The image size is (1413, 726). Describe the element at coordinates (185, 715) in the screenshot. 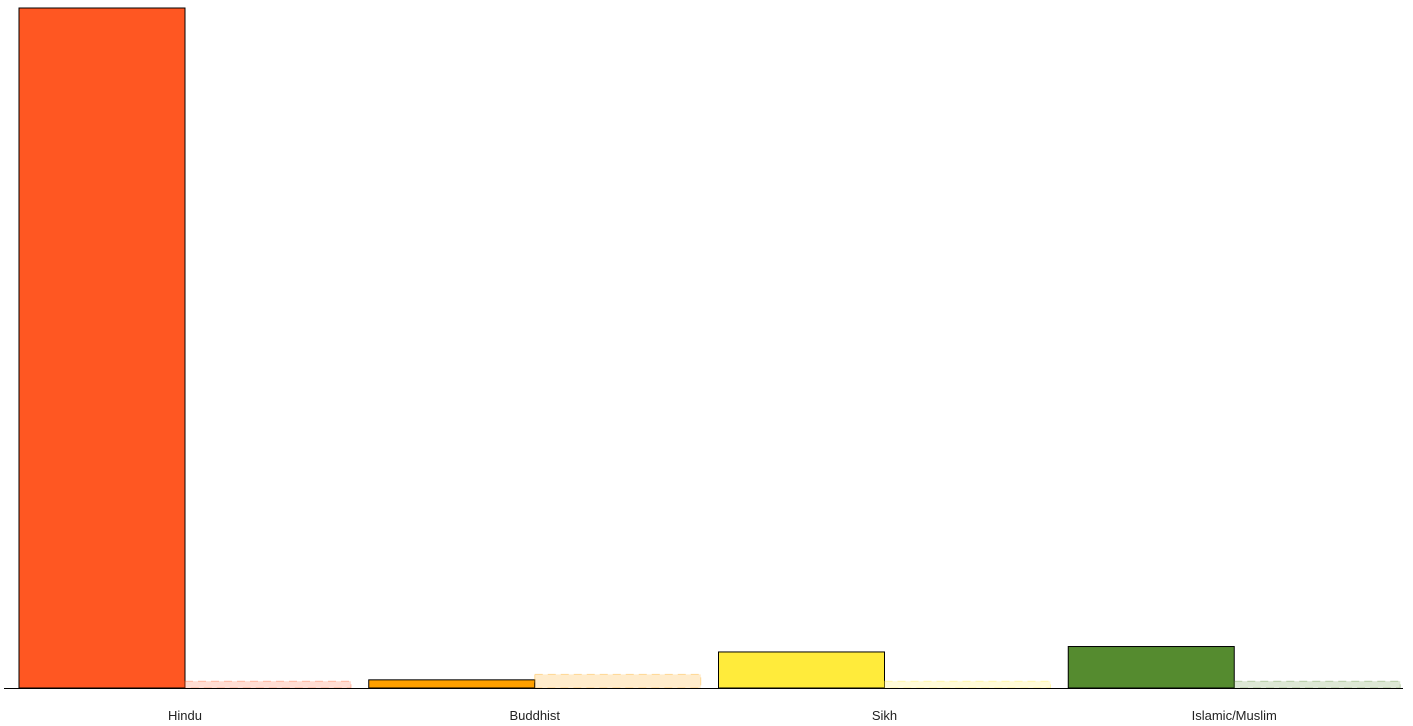

I see `category-label-hindu: Hindu` at that location.